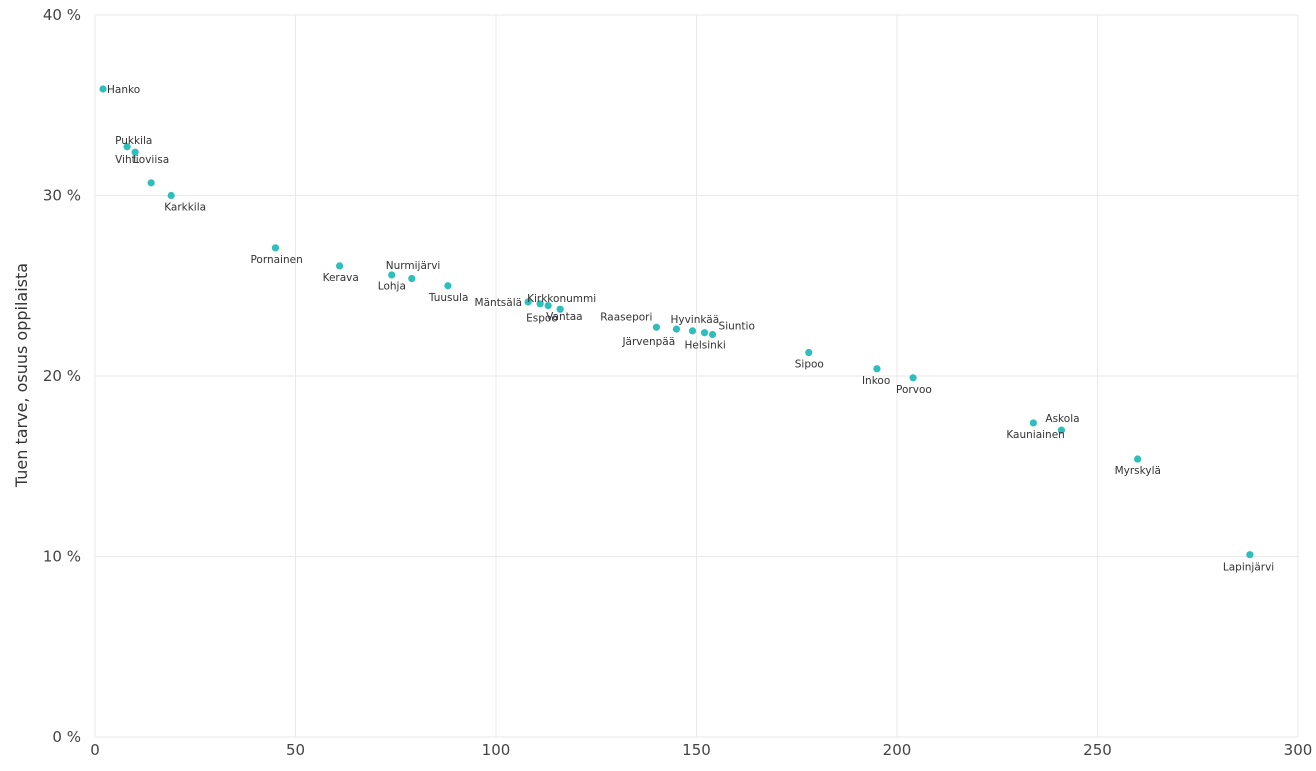  I want to click on data-label: Pukkila, so click(133, 141).